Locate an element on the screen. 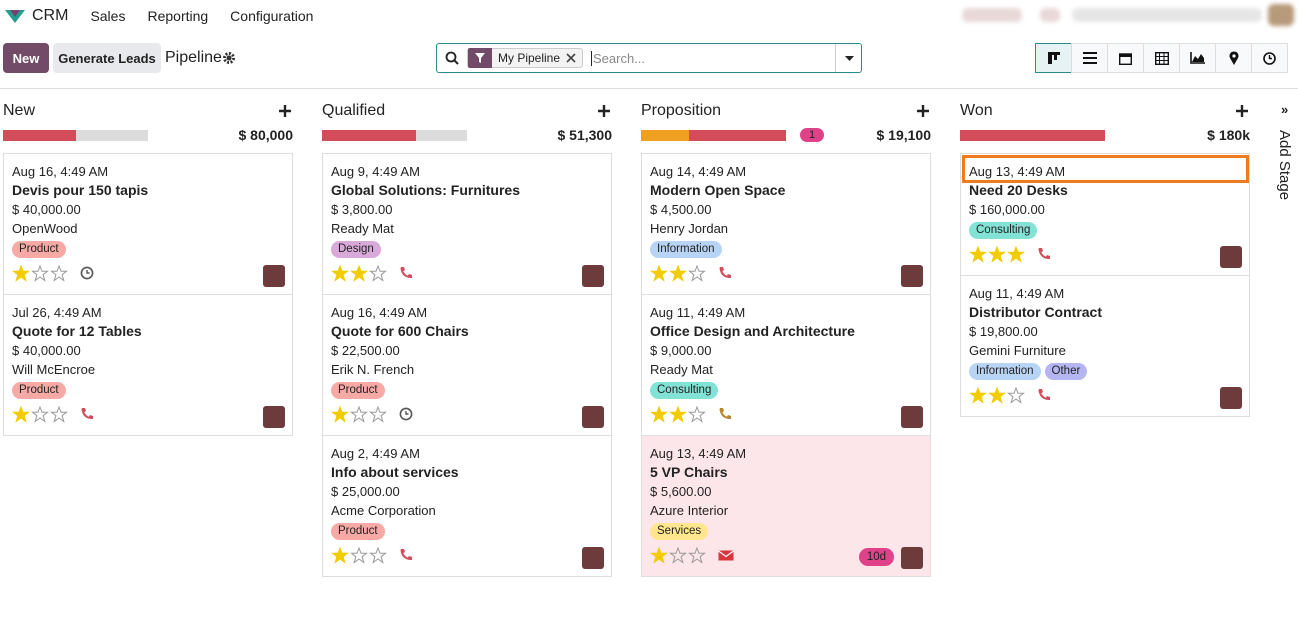  user-avatar is located at coordinates (1281, 15).